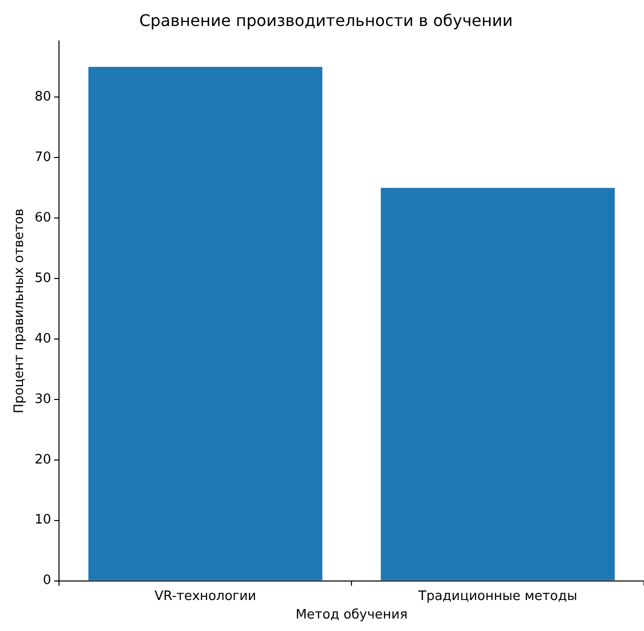  Describe the element at coordinates (43, 460) in the screenshot. I see `y-tick-label: 20` at that location.